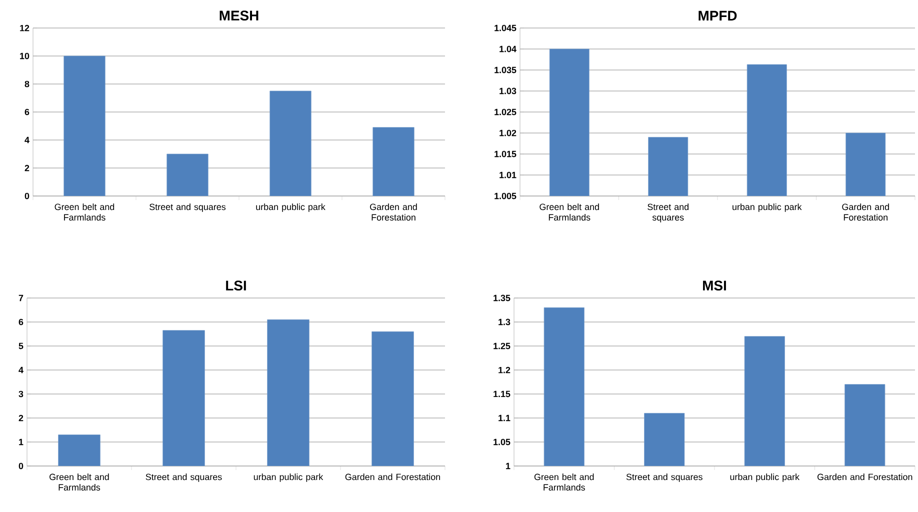  Describe the element at coordinates (717, 15) in the screenshot. I see `chart-title: MPFD` at that location.